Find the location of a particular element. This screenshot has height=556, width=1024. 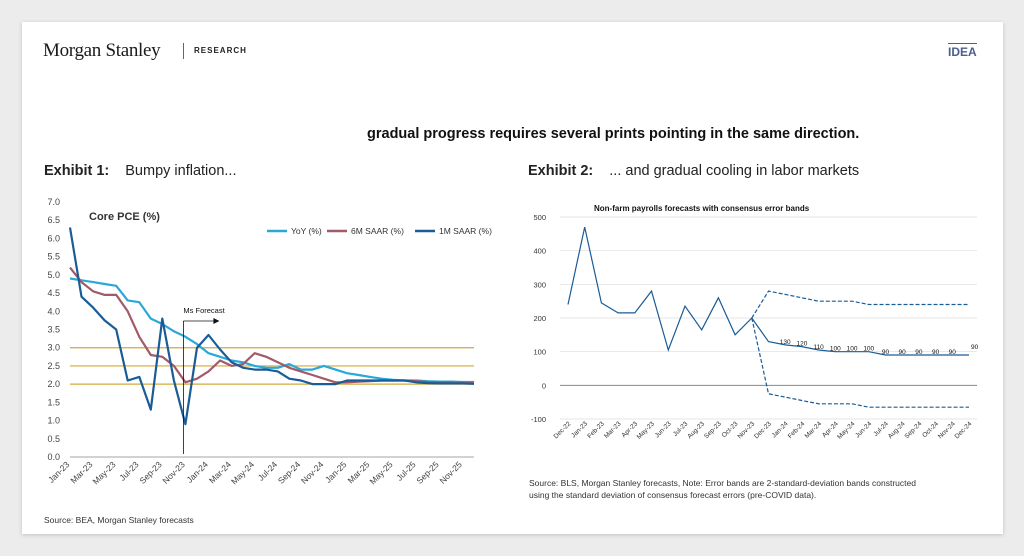

data-label: 110 is located at coordinates (818, 347).